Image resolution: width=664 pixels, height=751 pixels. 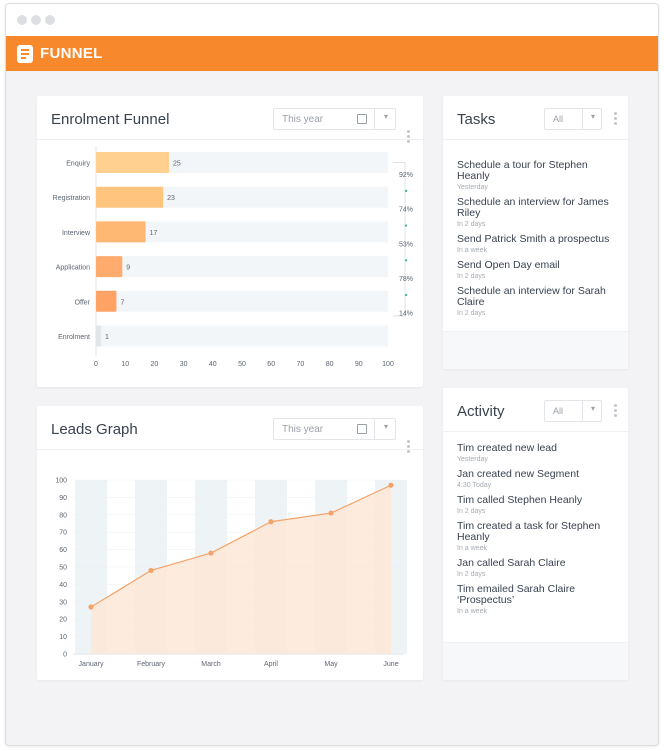 What do you see at coordinates (22, 20) in the screenshot?
I see `window-close-dot` at bounding box center [22, 20].